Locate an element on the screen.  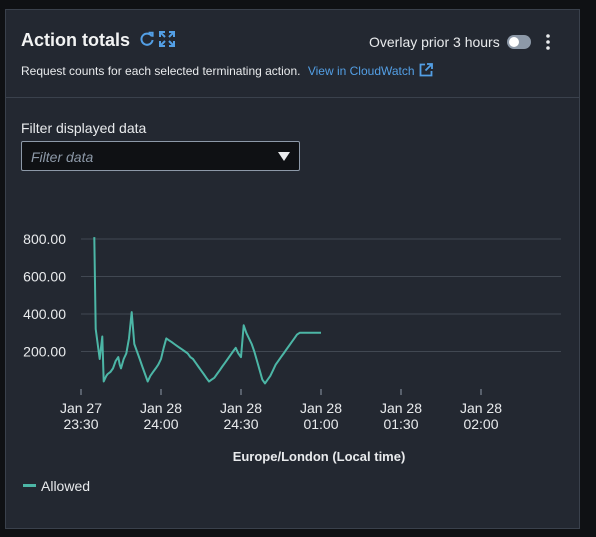
filter-placeholder: Filter data is located at coordinates (62, 157).